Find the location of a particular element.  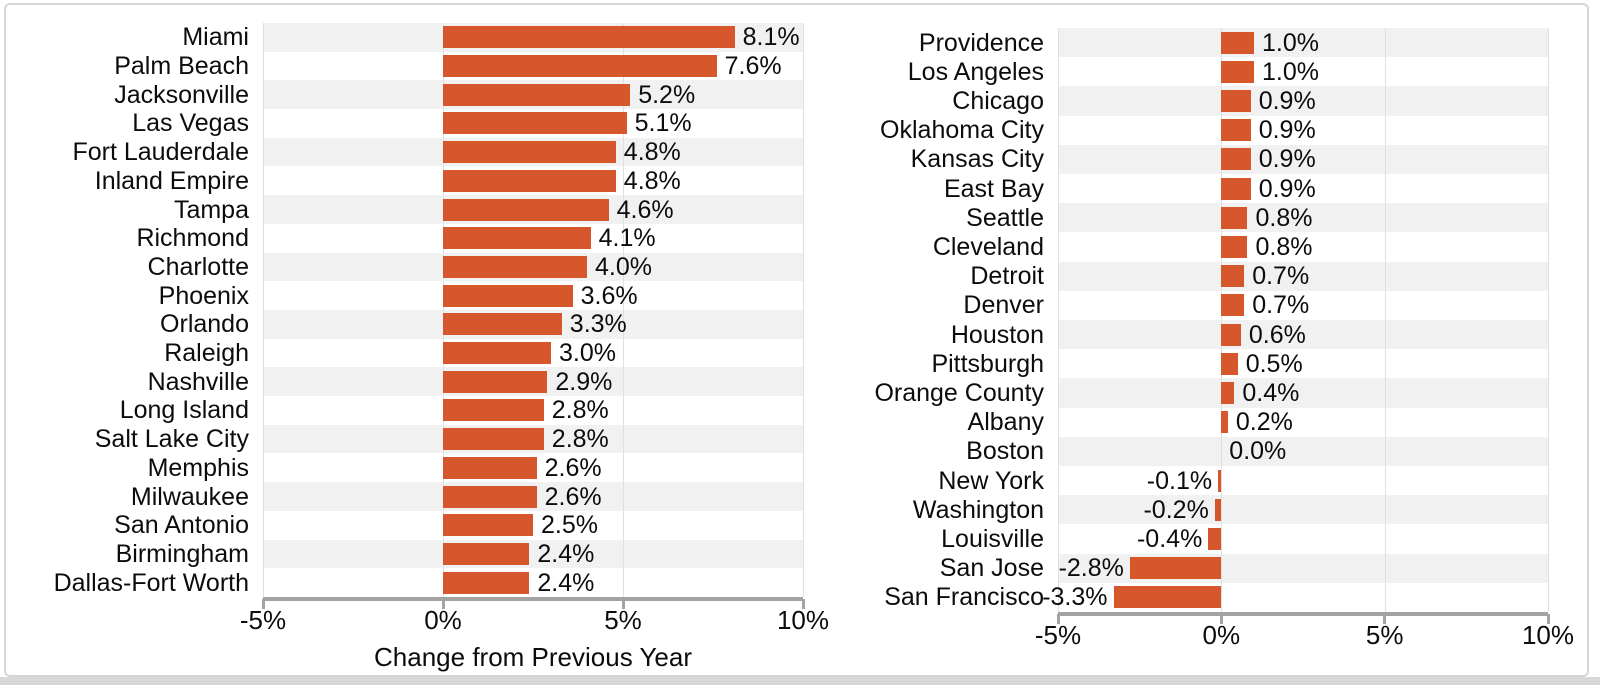

value-label: -0.1% is located at coordinates (1179, 480).